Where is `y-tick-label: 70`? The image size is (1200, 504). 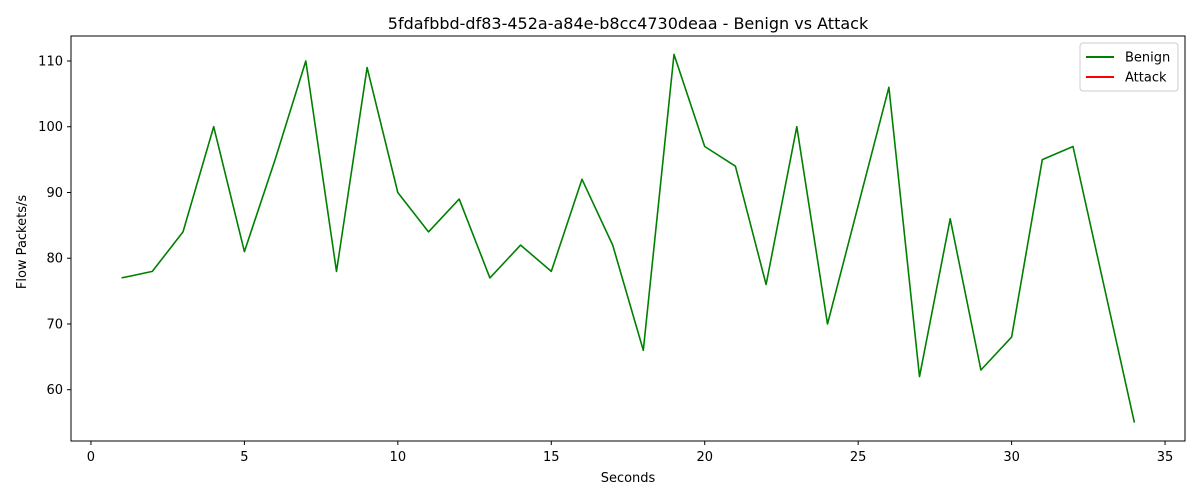 y-tick-label: 70 is located at coordinates (54, 324).